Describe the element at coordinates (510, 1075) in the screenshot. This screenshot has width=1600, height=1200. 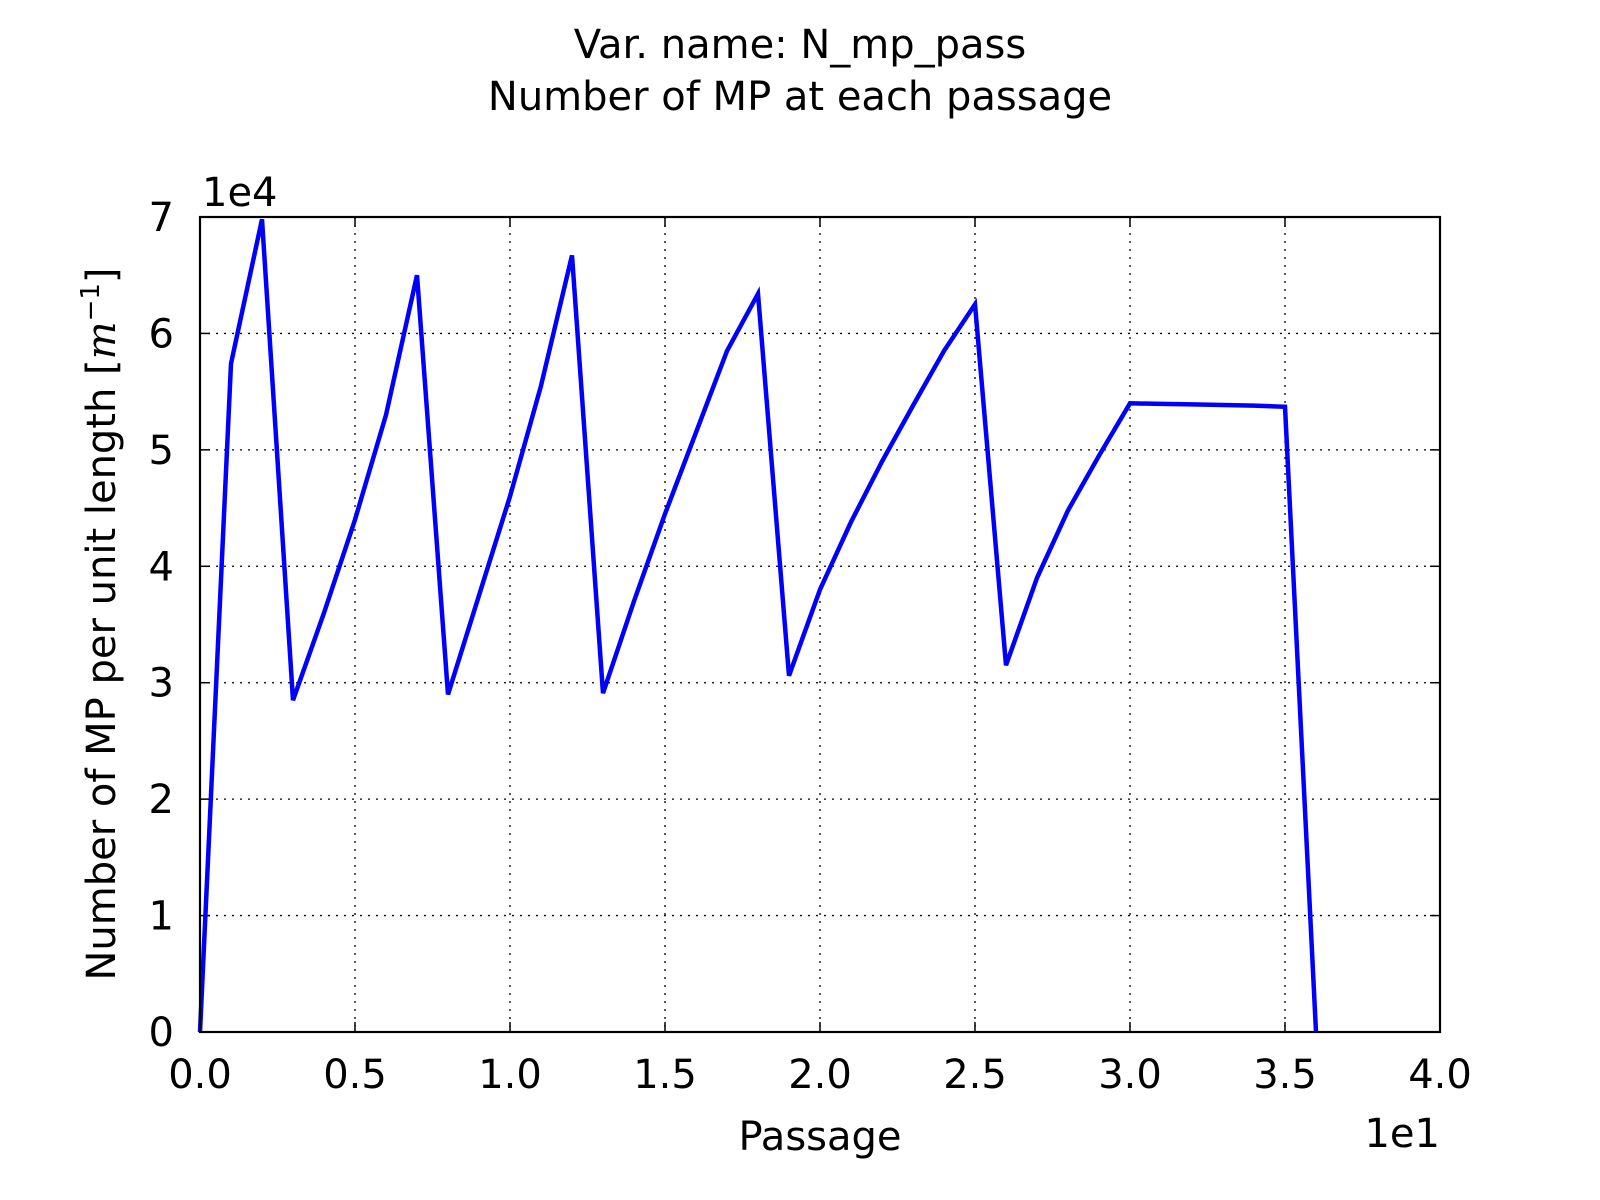
I see `x-tick-label: 1.0` at that location.